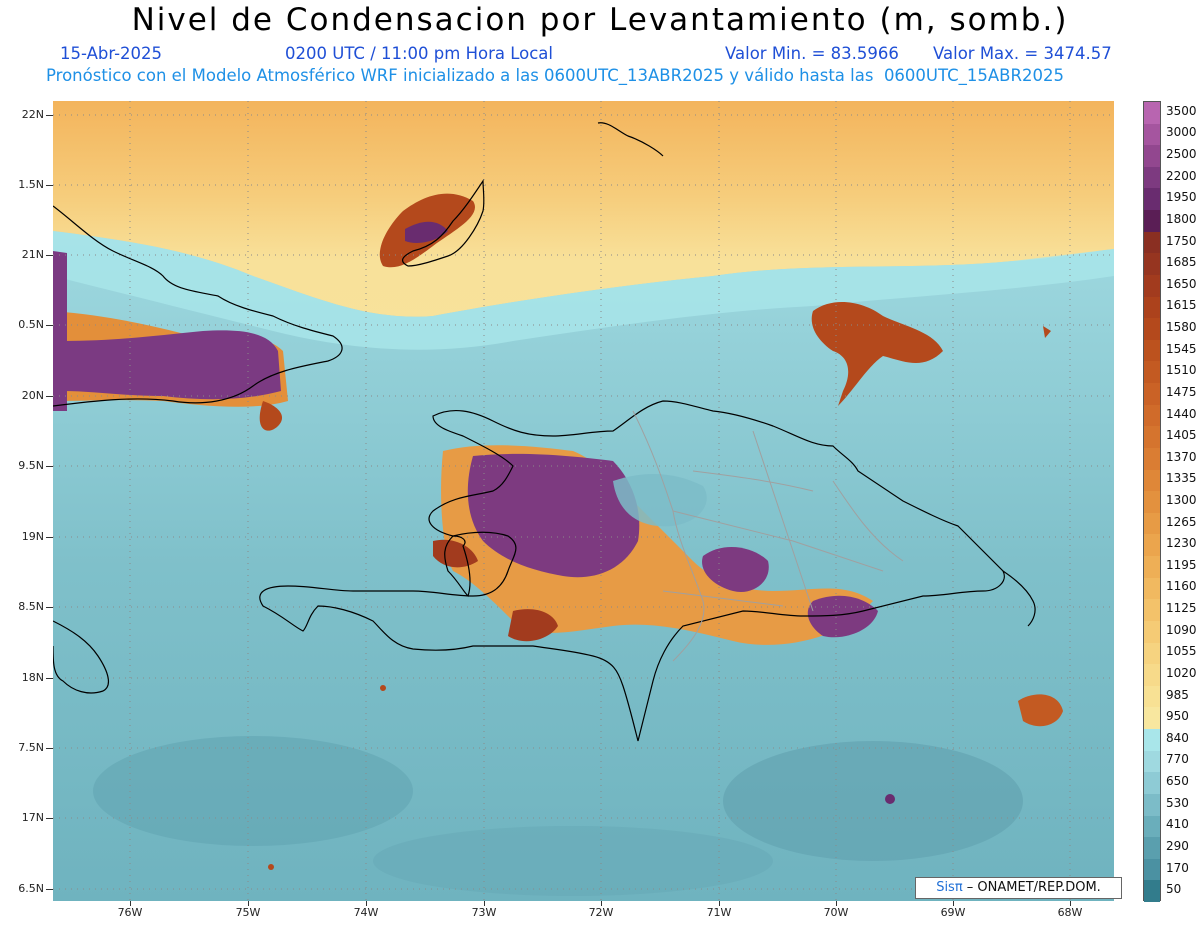  Describe the element at coordinates (1181, 218) in the screenshot. I see `colorbar-label: 1800` at that location.